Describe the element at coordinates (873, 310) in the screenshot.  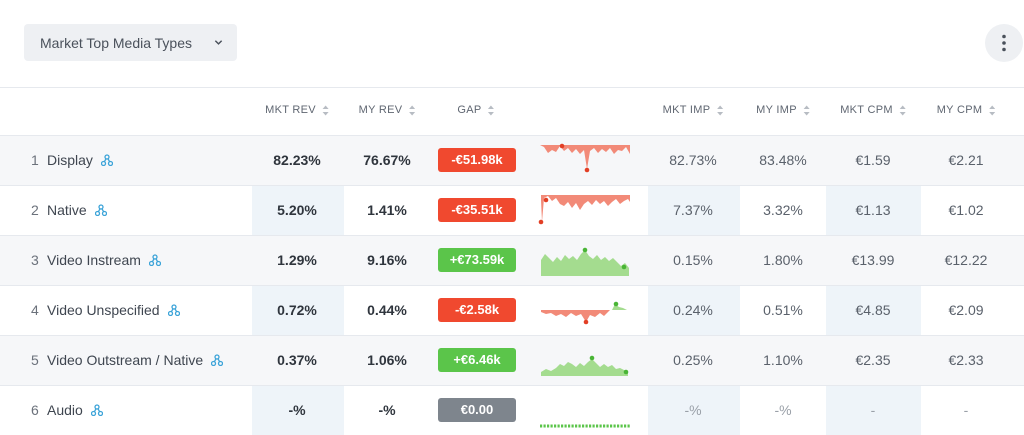
I see `mkt-cpm-value: €4.85` at that location.